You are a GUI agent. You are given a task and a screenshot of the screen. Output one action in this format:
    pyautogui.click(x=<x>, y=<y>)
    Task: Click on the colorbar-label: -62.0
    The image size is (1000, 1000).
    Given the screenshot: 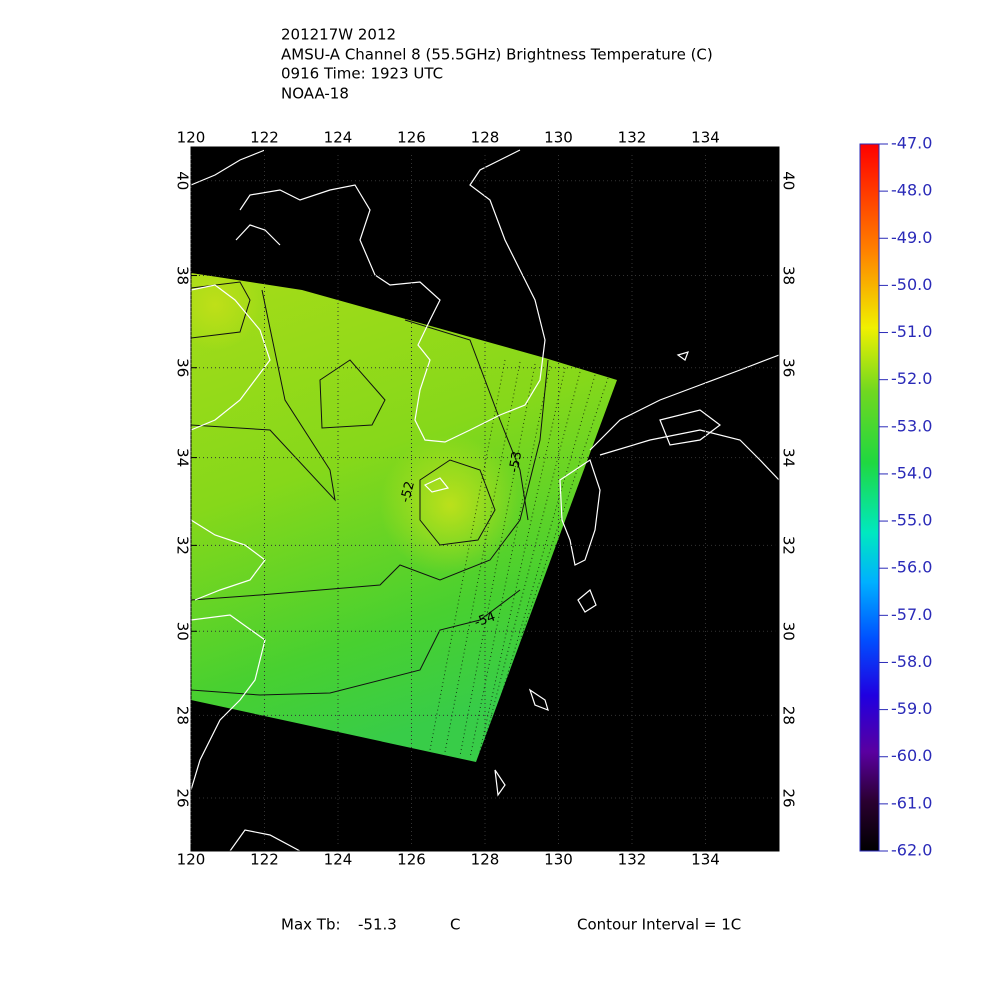 What is the action you would take?
    pyautogui.click(x=911, y=850)
    